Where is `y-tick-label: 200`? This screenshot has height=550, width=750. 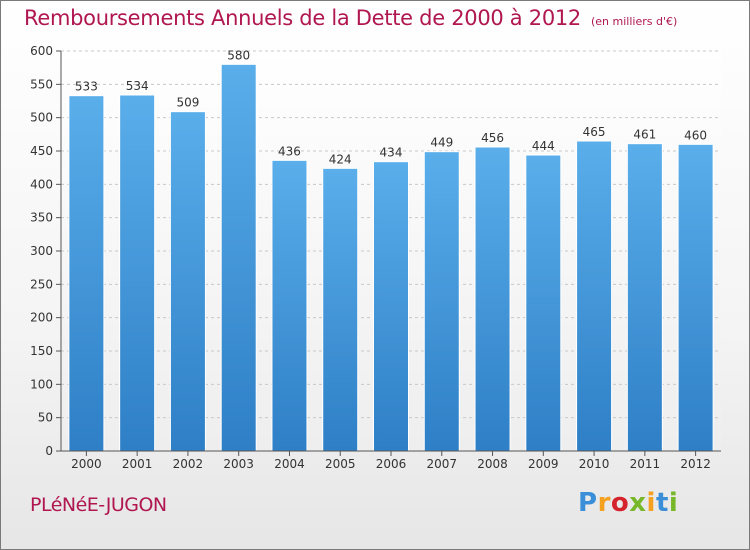 y-tick-label: 200 is located at coordinates (41, 318).